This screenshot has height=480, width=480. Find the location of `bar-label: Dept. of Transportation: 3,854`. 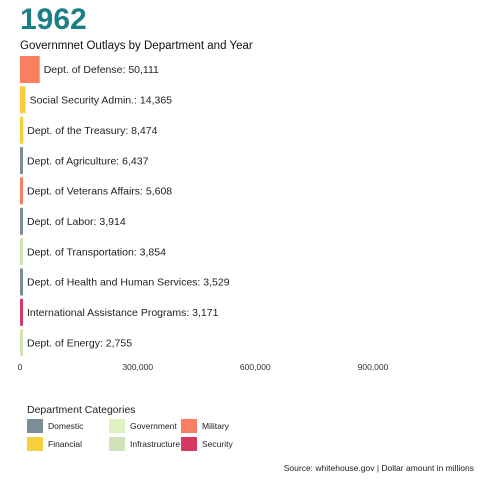

bar-label: Dept. of Transportation: 3,854 is located at coordinates (96, 252).